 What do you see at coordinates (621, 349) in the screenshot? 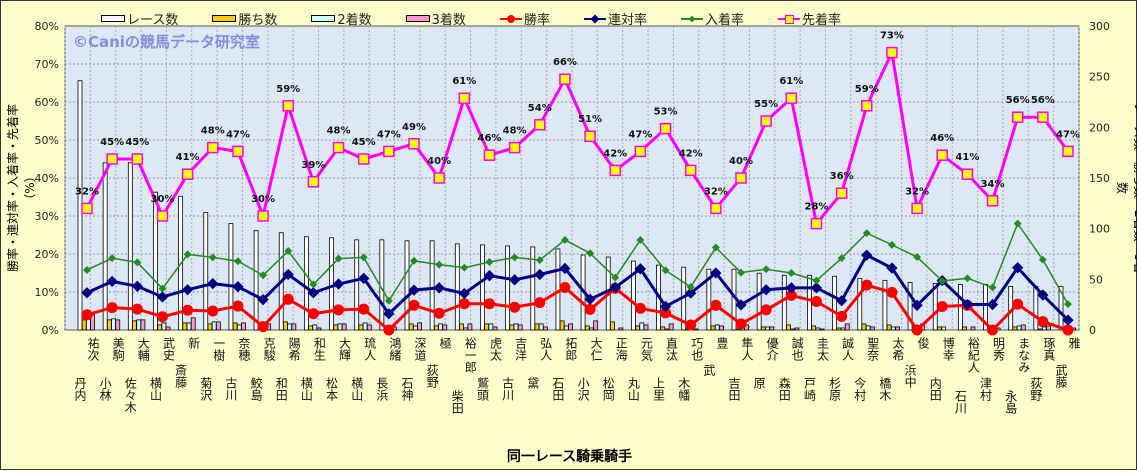
I see `x-label-given: 正海` at bounding box center [621, 349].